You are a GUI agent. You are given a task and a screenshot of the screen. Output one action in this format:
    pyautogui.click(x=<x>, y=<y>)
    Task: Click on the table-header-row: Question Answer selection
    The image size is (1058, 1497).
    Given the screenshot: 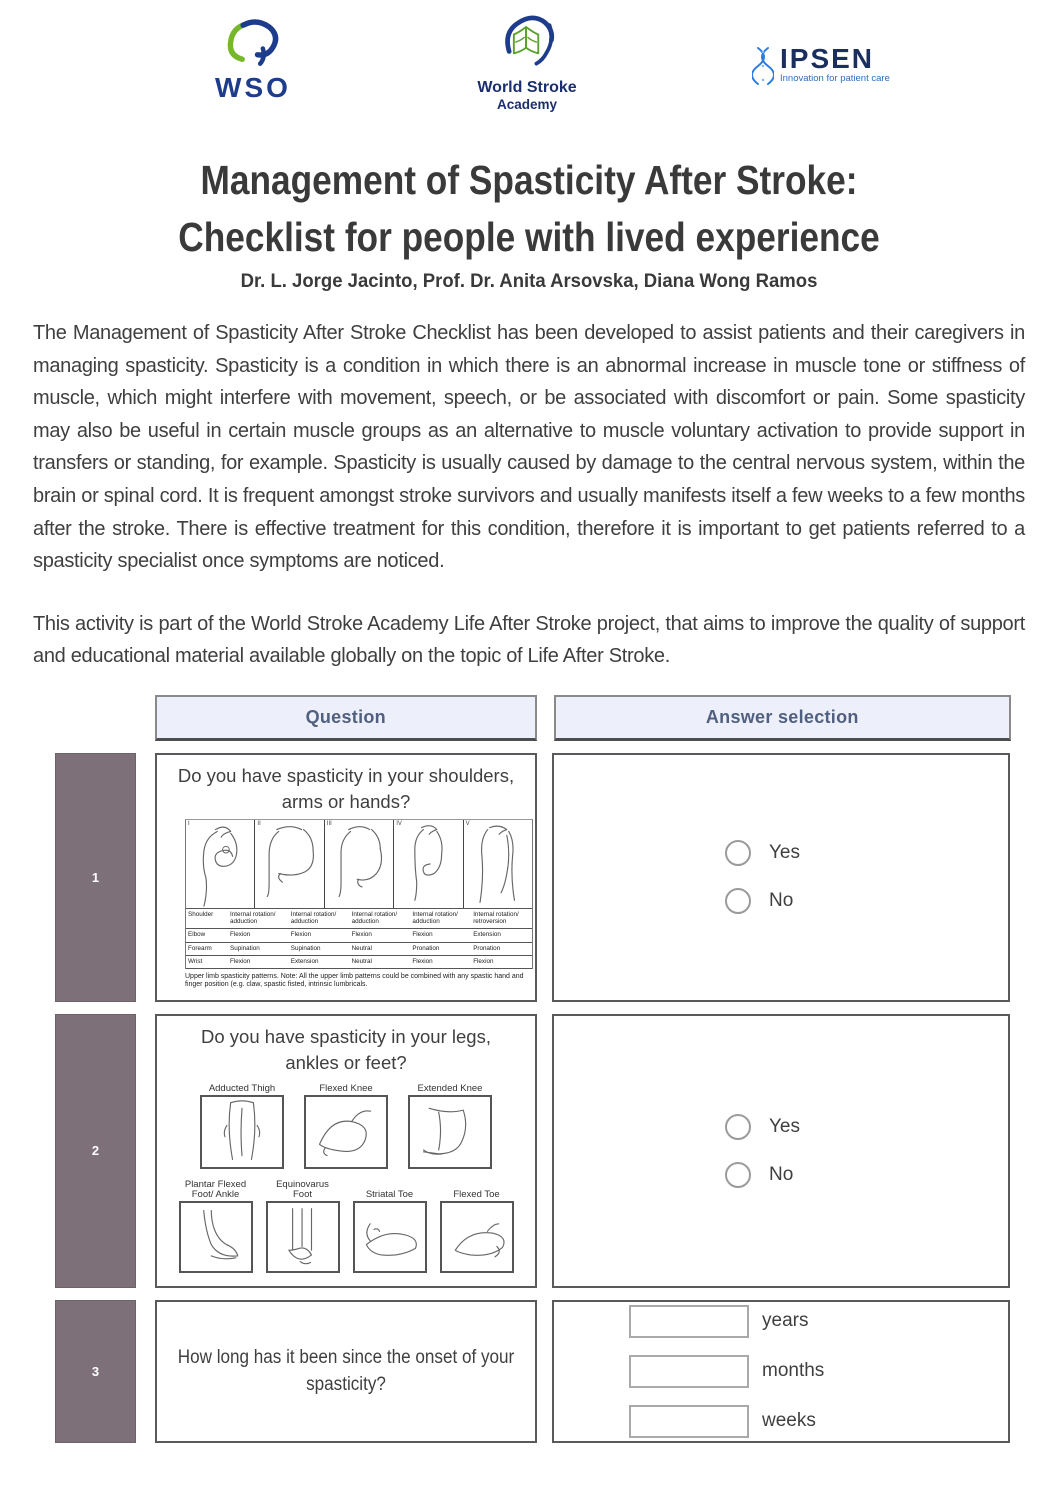 What is the action you would take?
    pyautogui.click(x=583, y=717)
    